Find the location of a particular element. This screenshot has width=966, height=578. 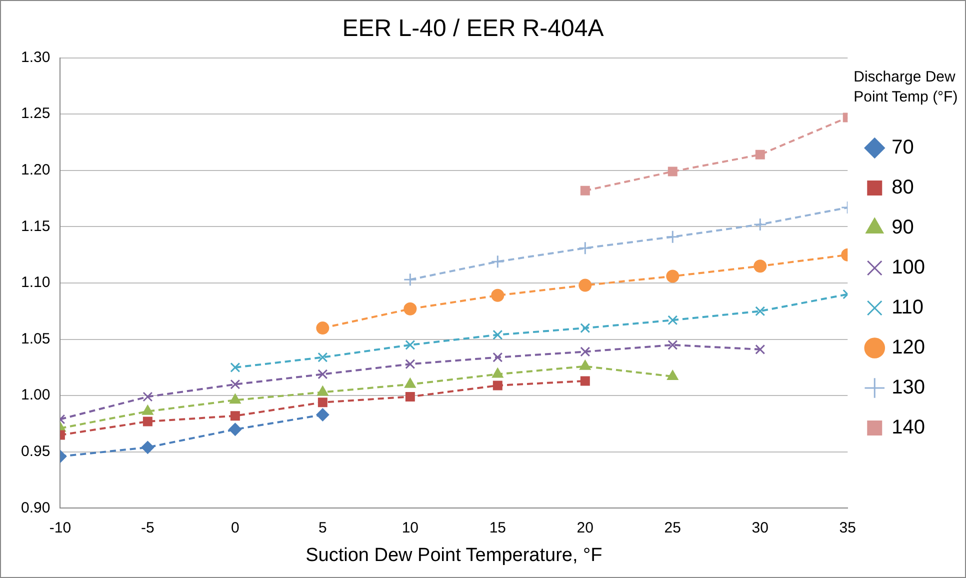

x-tick-label: 15 is located at coordinates (497, 527).